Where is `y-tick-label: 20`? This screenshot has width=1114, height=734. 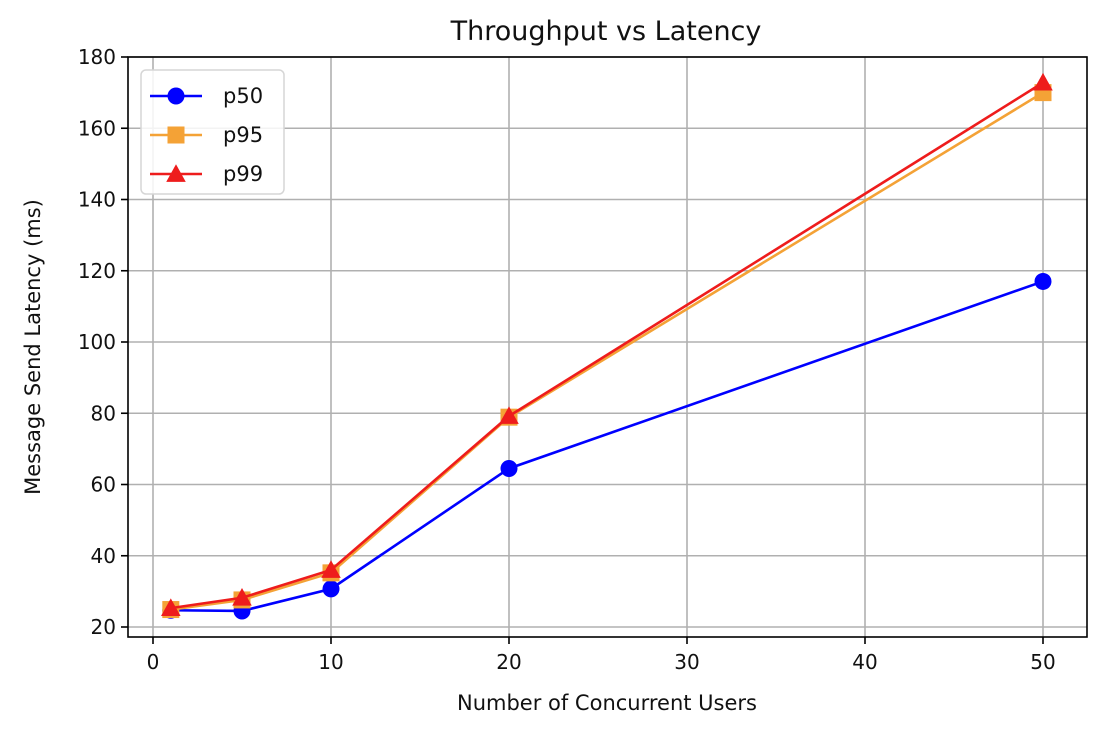 y-tick-label: 20 is located at coordinates (103, 627).